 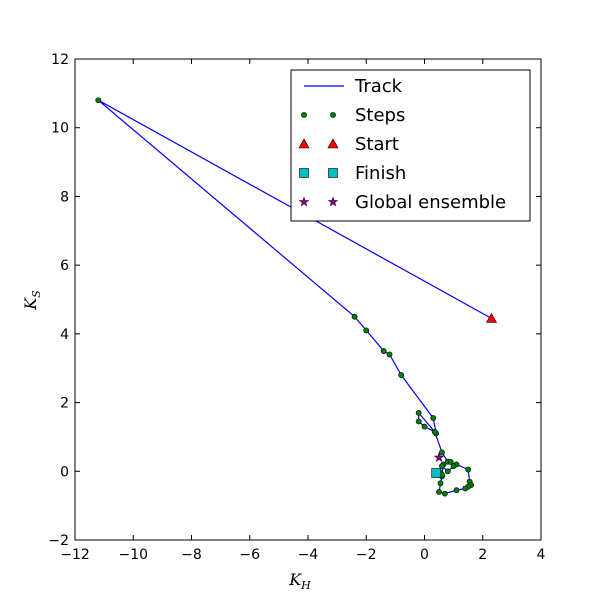 I want to click on x-tick-label: 2, so click(x=482, y=555).